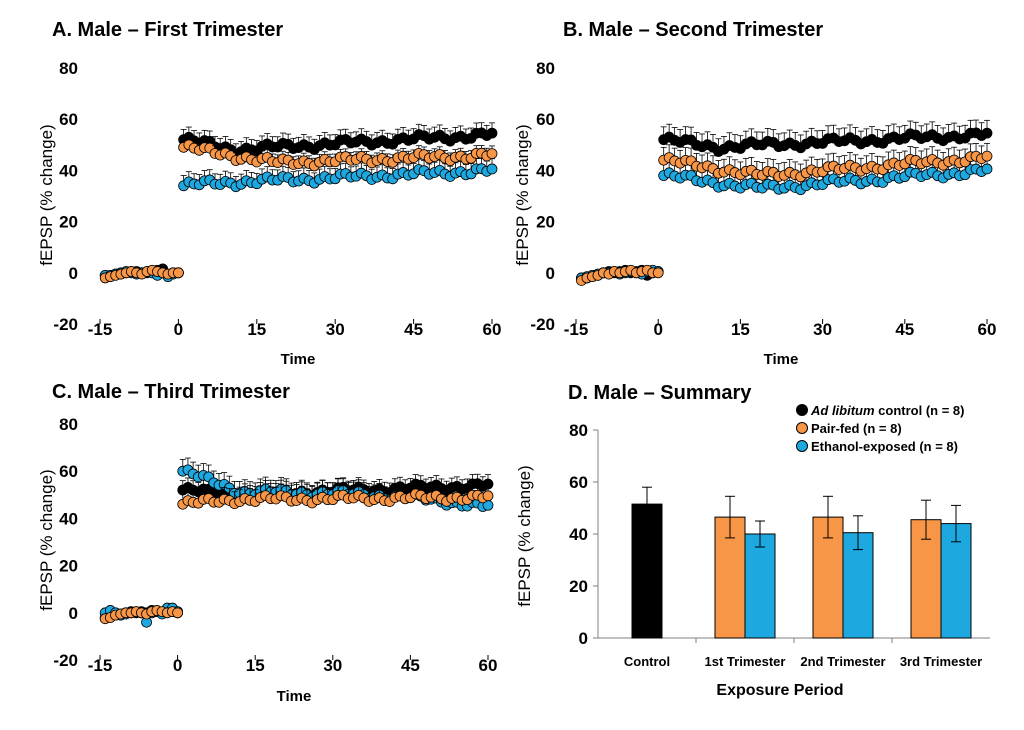  I want to click on panel-c-ytick-label: 20, so click(68, 566).